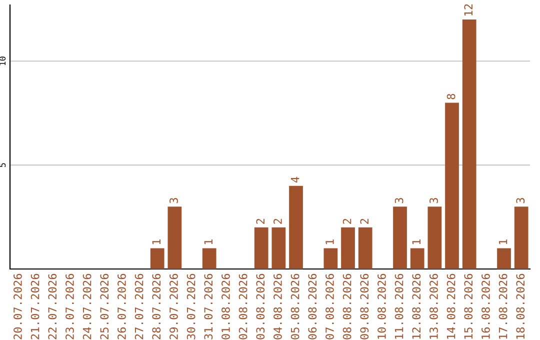 The width and height of the screenshot is (540, 340). I want to click on x-tick-label: 29.07.2026, so click(174, 307).